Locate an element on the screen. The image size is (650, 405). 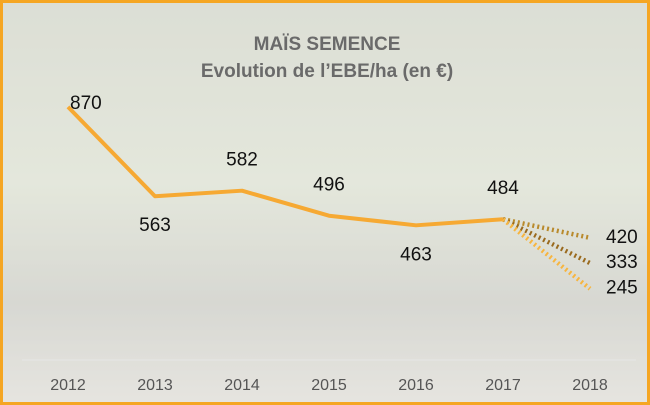
data-label: 245 is located at coordinates (622, 288).